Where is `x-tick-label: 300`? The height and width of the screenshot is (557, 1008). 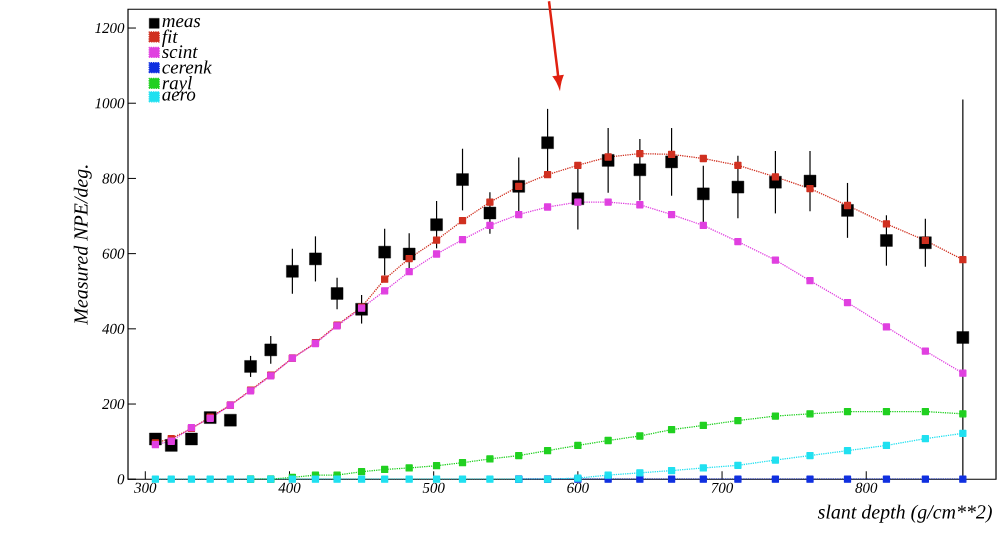 x-tick-label: 300 is located at coordinates (145, 487).